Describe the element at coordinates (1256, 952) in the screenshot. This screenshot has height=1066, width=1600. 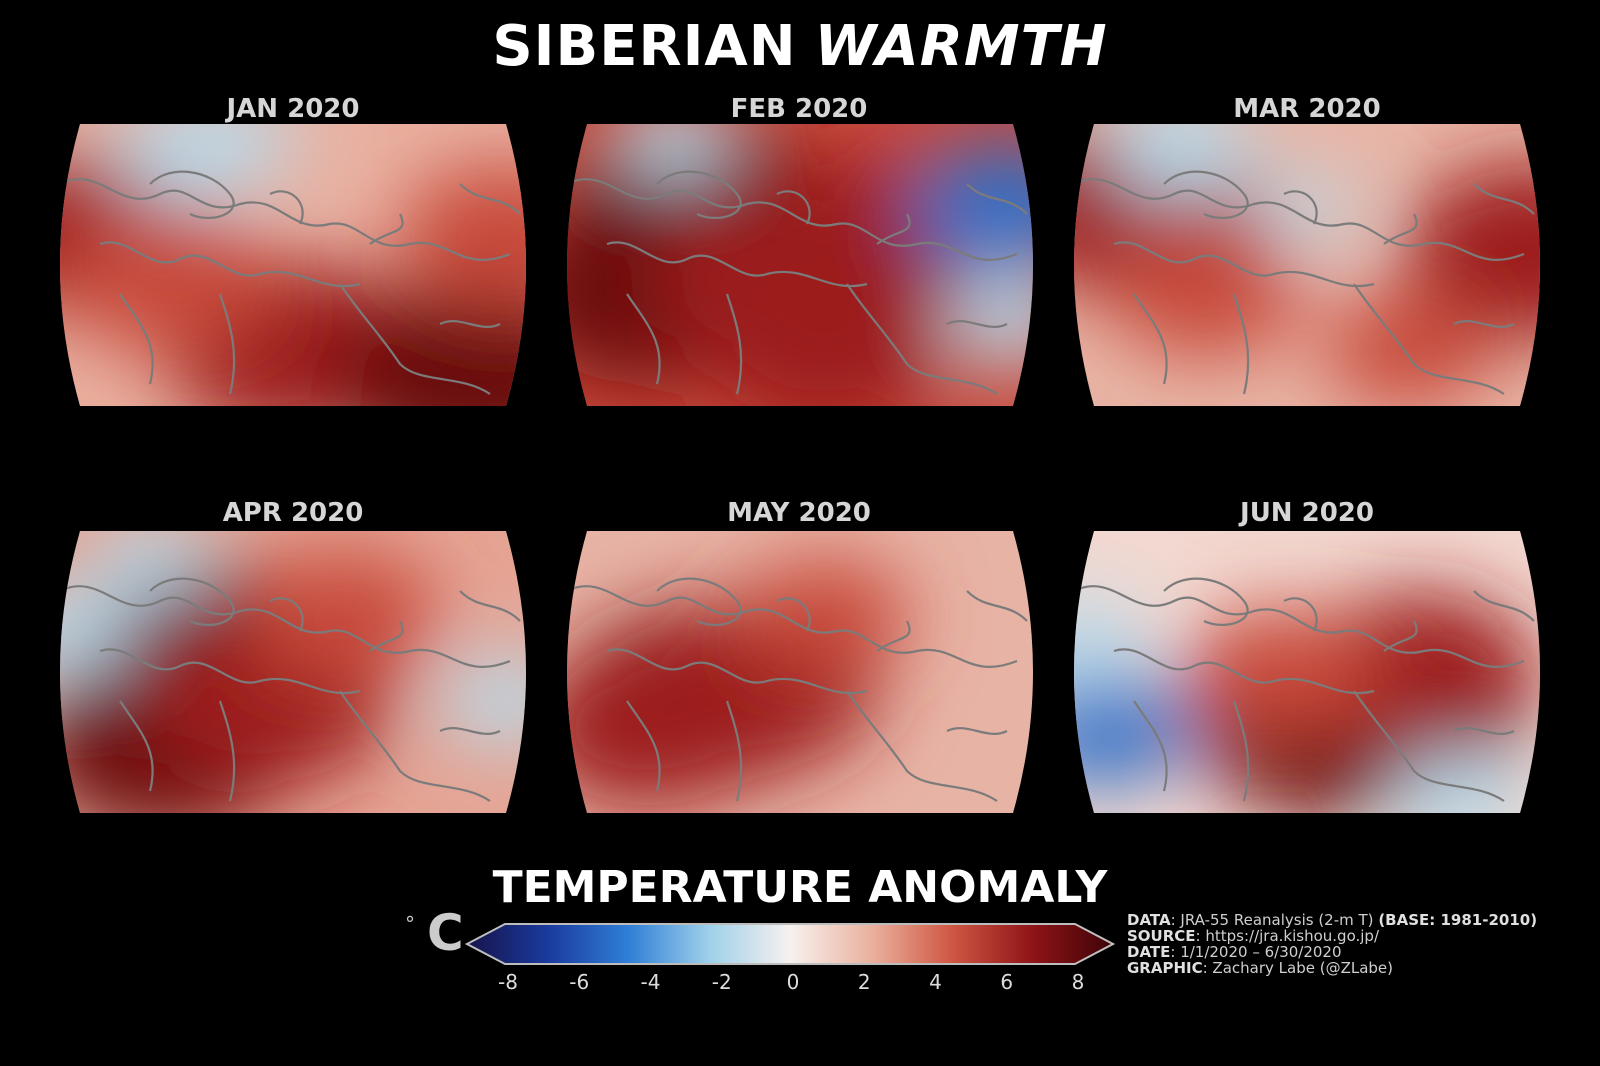
I see `credit-date-value: : 1/1/2020 – 6/30/2020` at that location.